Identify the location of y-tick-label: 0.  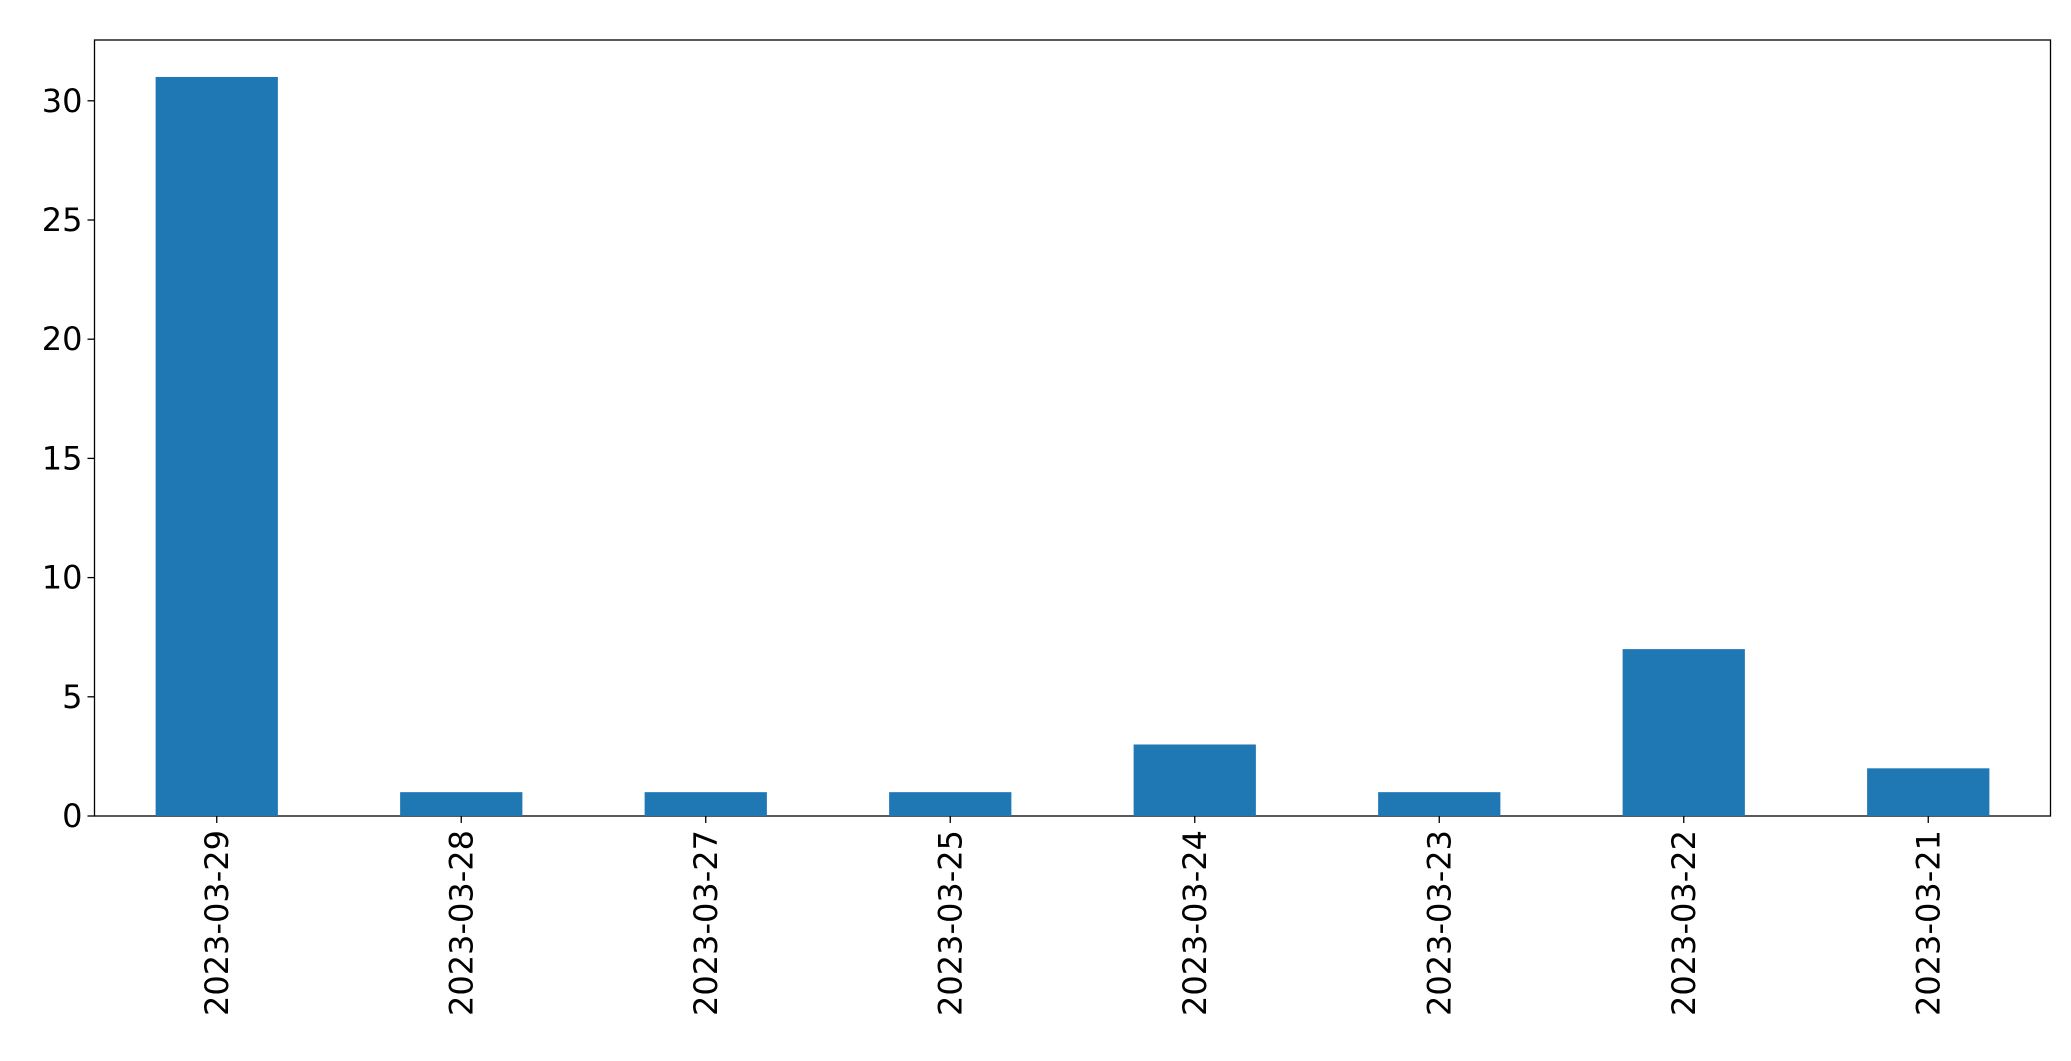
(72, 816).